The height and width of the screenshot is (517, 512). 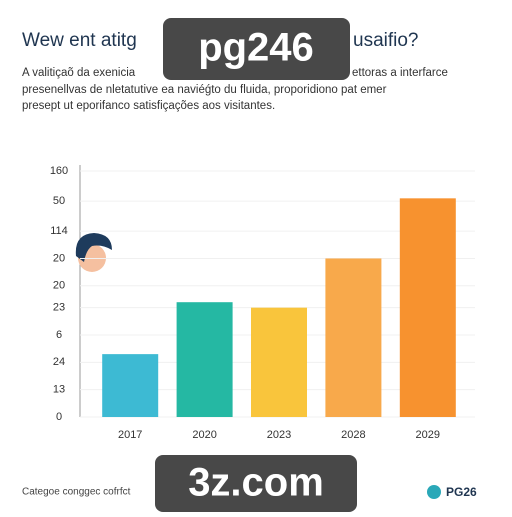 What do you see at coordinates (59, 308) in the screenshot?
I see `y-tick-label: 23` at bounding box center [59, 308].